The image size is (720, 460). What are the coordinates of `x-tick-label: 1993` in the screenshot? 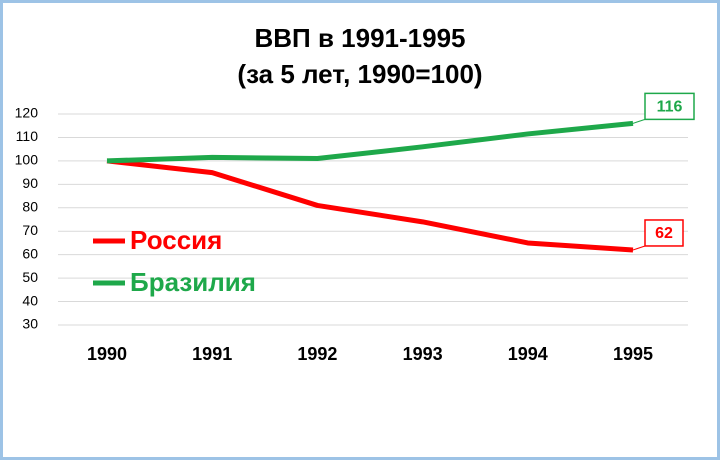 It's located at (423, 354).